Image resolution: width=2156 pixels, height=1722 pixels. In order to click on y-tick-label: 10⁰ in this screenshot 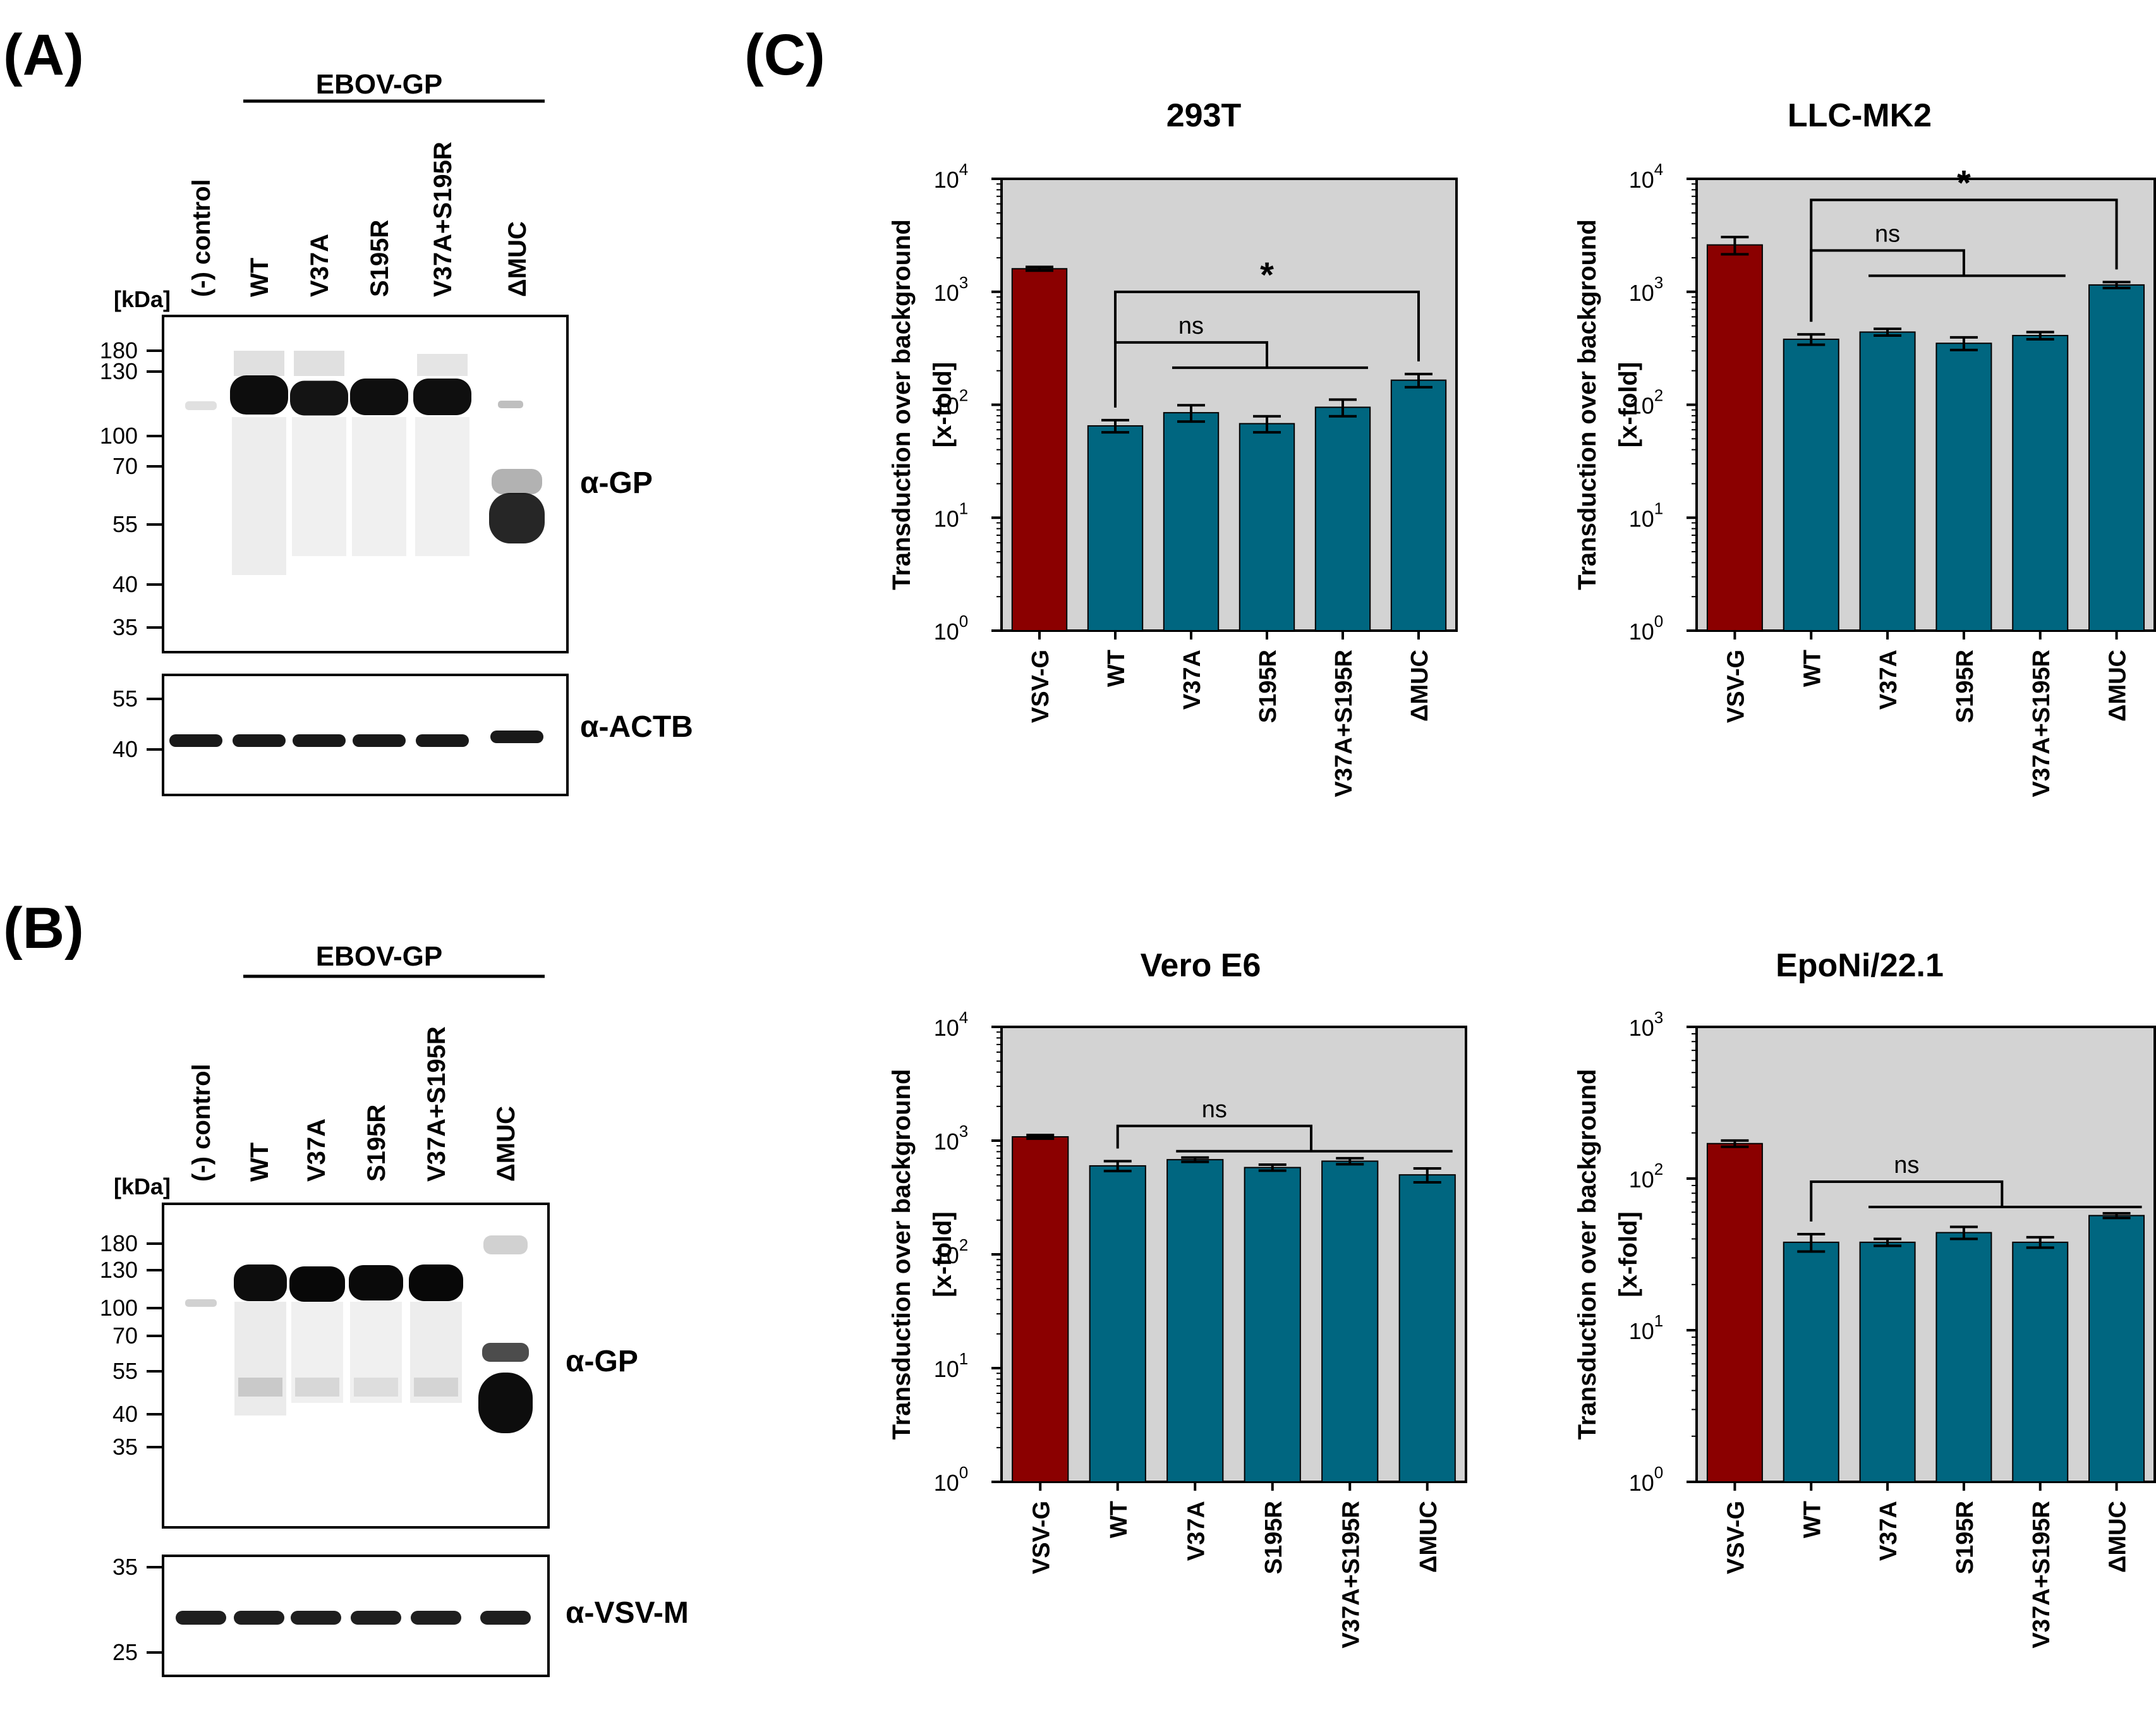, I will do `click(1646, 628)`.